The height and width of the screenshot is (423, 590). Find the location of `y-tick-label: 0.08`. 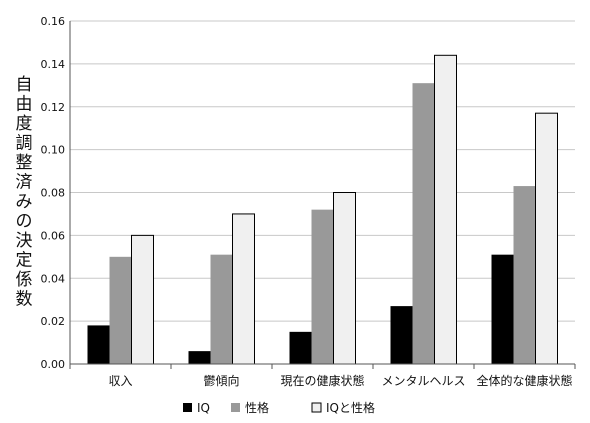

y-tick-label: 0.08 is located at coordinates (53, 193).